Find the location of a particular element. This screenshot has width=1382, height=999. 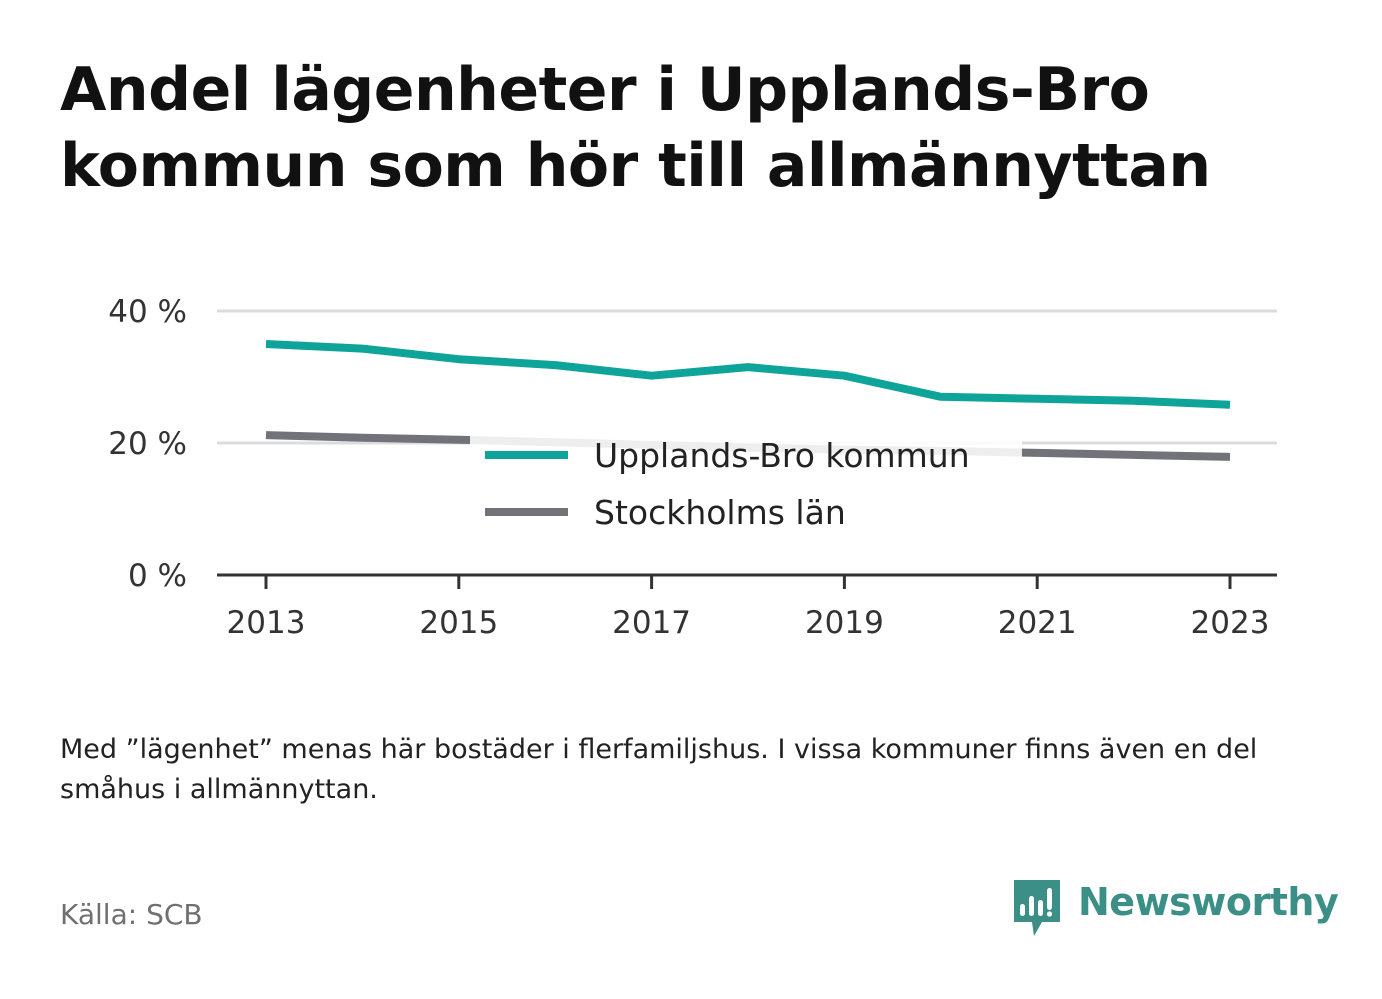

legend-label: Upplands-Bro kommun is located at coordinates (782, 455).